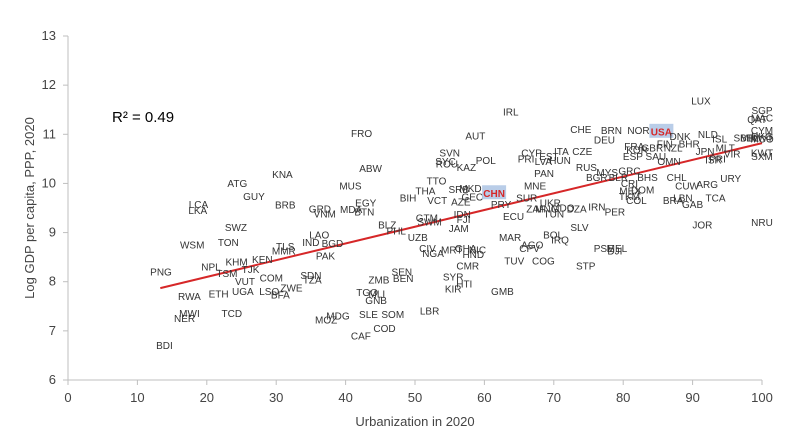 The image size is (800, 442). I want to click on data-point-fra: FRA, so click(634, 147).